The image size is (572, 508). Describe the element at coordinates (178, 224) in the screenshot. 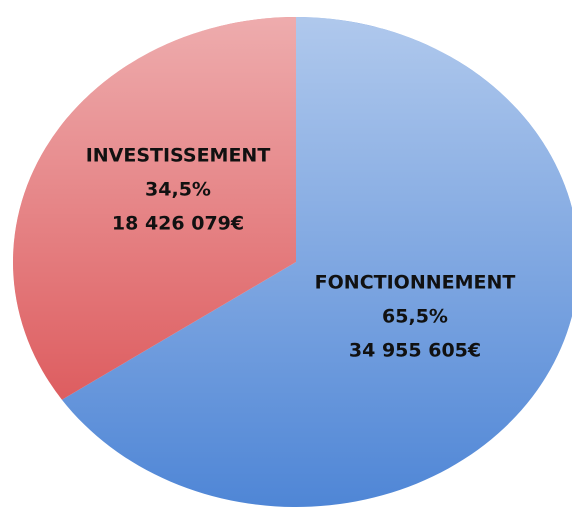

I see `slice-amount: 18 426 079€` at that location.